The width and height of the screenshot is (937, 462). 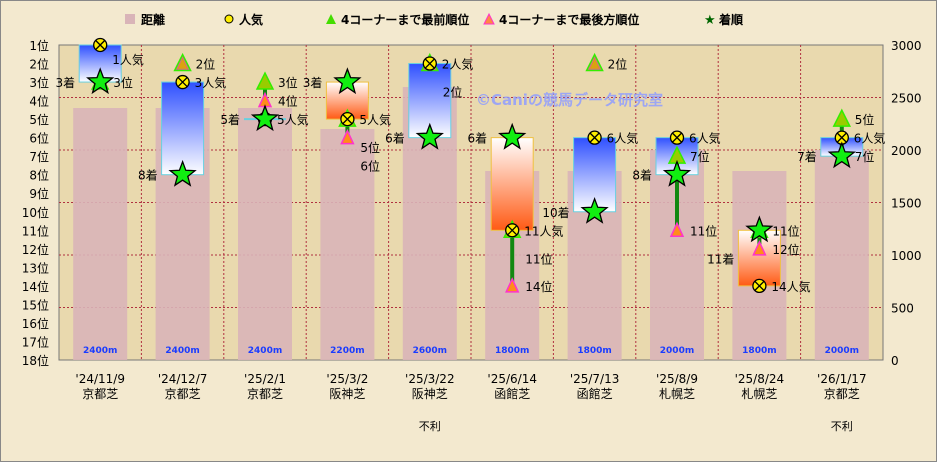 What do you see at coordinates (543, 230) in the screenshot?
I see `popularity-label: 11人気` at bounding box center [543, 230].